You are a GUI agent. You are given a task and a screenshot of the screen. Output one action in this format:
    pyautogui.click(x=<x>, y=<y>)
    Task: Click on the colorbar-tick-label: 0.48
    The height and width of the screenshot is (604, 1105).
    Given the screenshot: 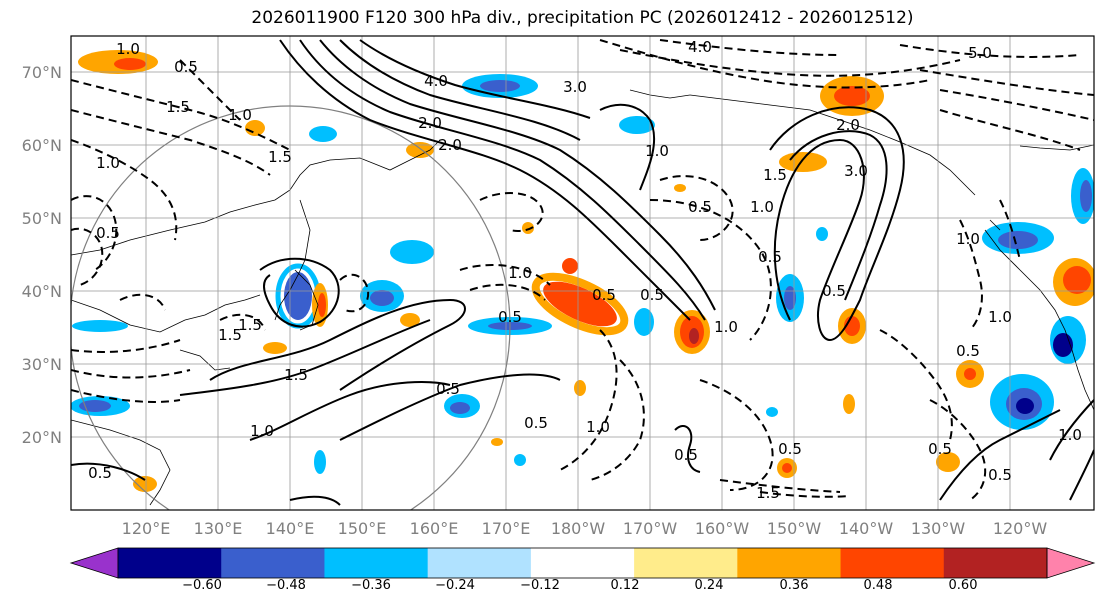 What is the action you would take?
    pyautogui.click(x=878, y=585)
    